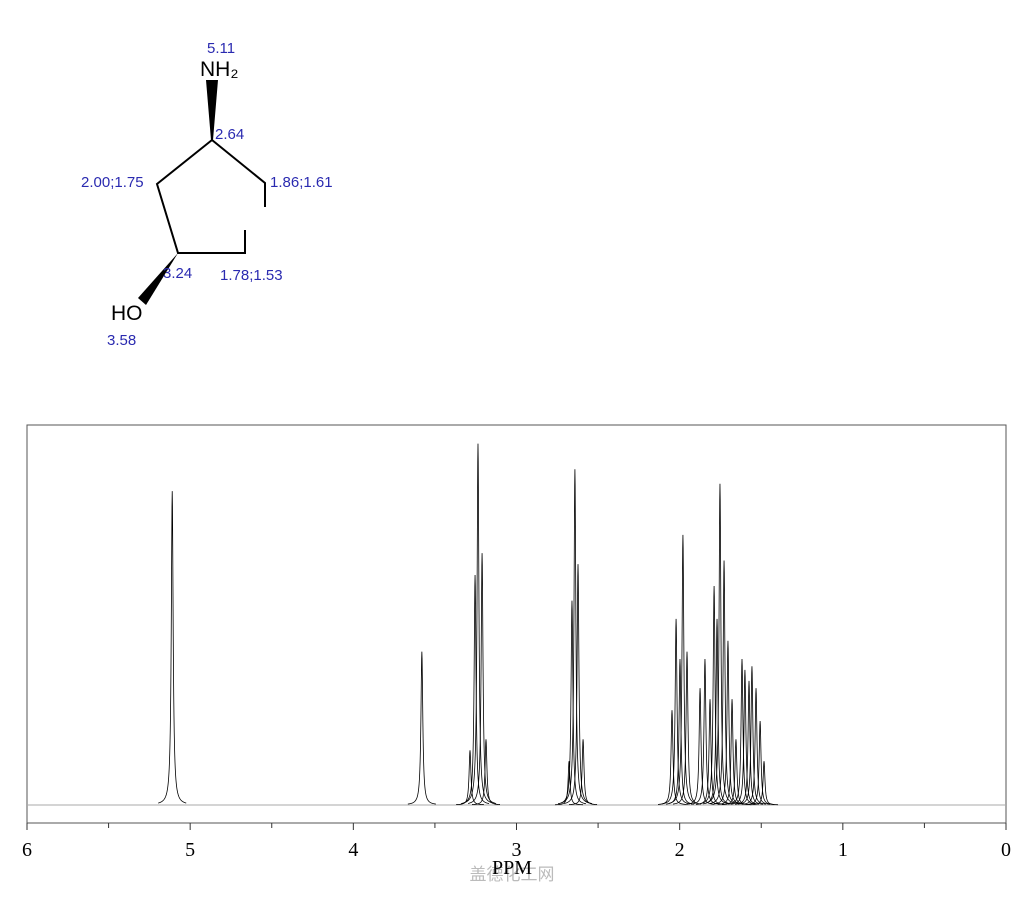 The height and width of the screenshot is (900, 1024). I want to click on x-tick-label: 5, so click(190, 850).